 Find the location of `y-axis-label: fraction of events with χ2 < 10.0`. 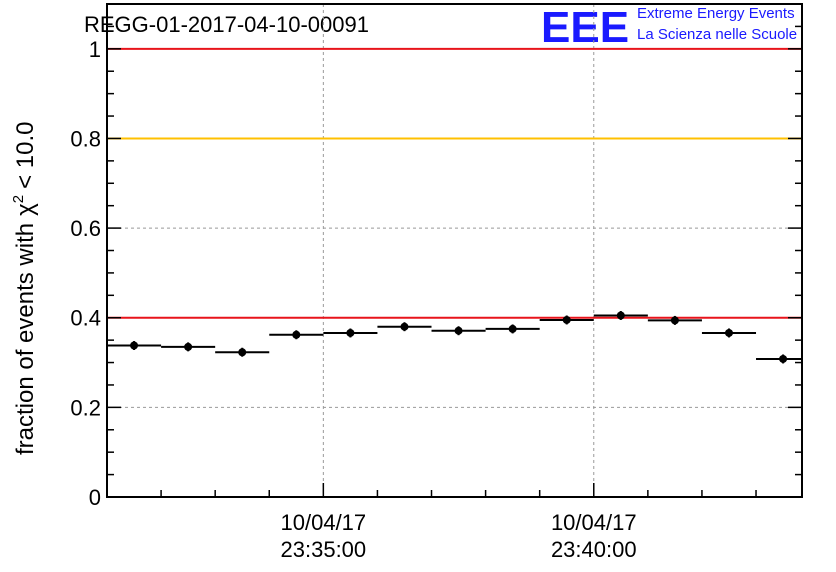

y-axis-label: fraction of events with χ2 < 10.0 is located at coordinates (24, 288).